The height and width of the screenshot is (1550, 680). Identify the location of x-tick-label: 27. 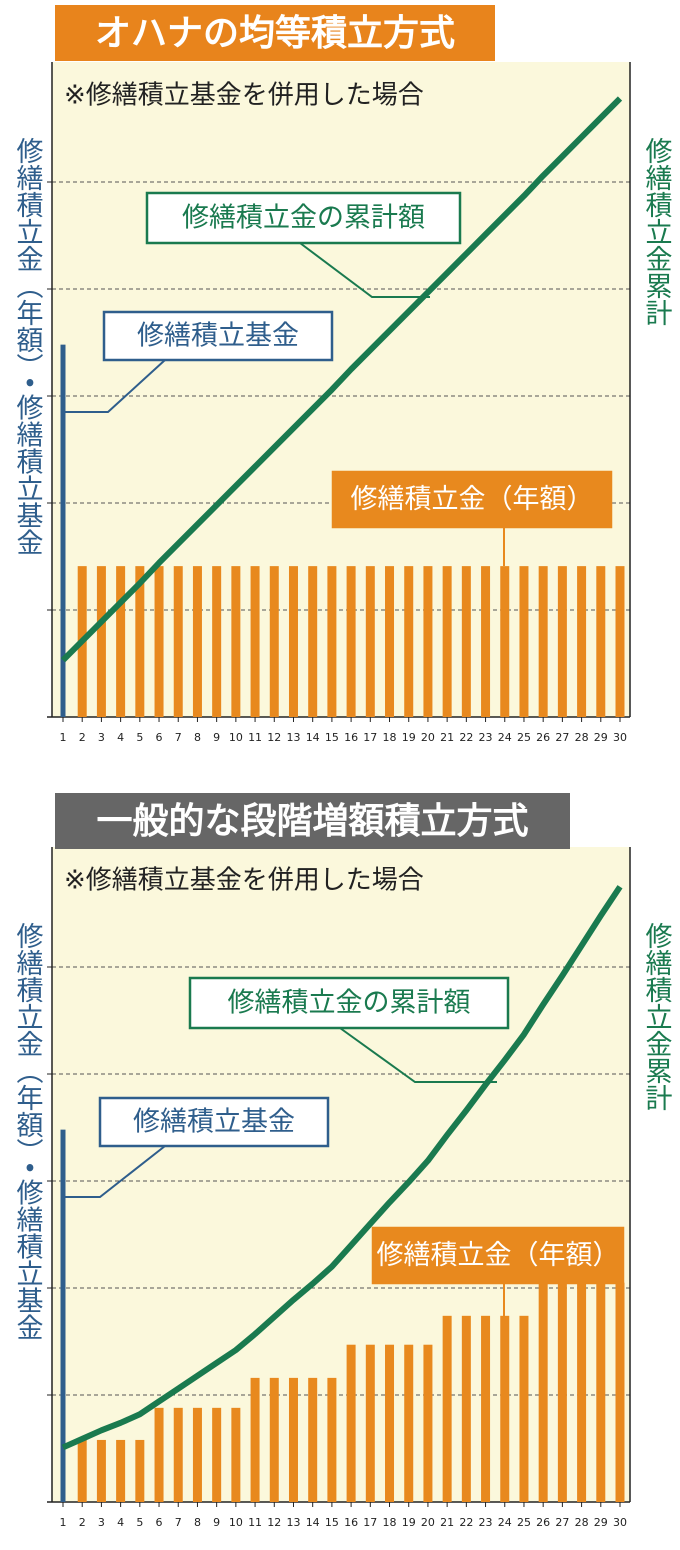
(562, 1522).